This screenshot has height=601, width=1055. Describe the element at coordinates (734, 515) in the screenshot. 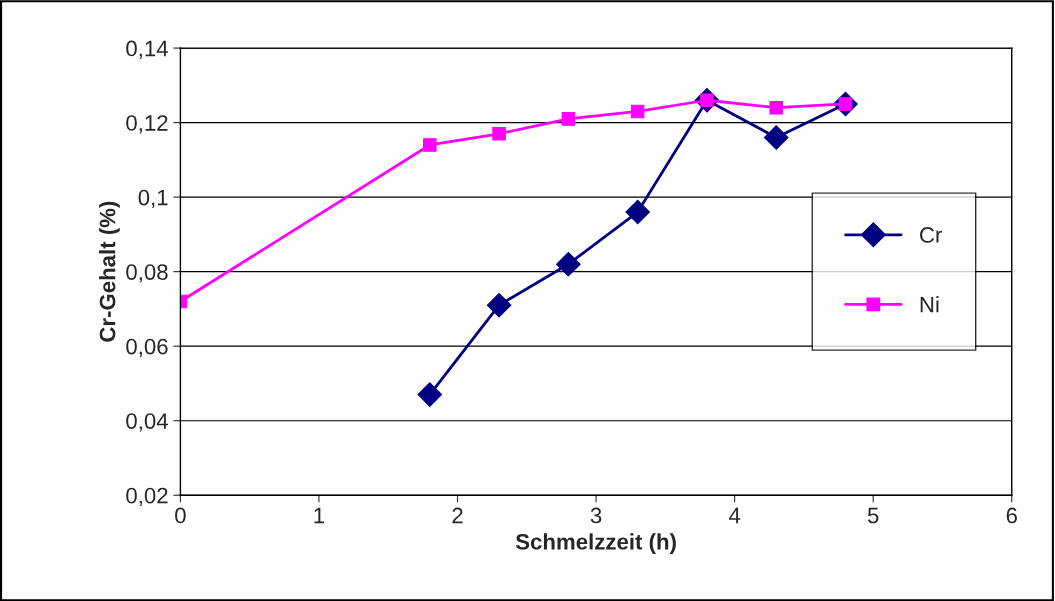

I see `x-tick-label: 4` at that location.